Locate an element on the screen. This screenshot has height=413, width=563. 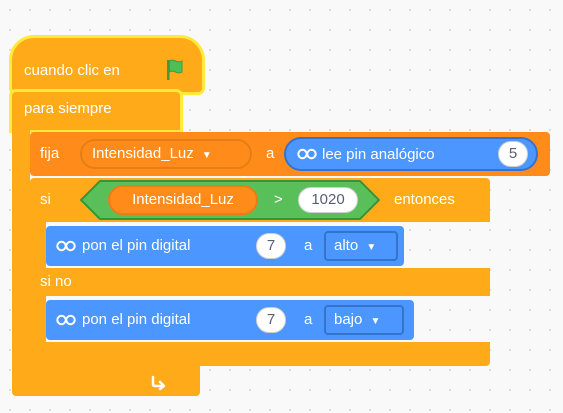
when-flag-clicked-block: cuando clic en is located at coordinates (107, 65).